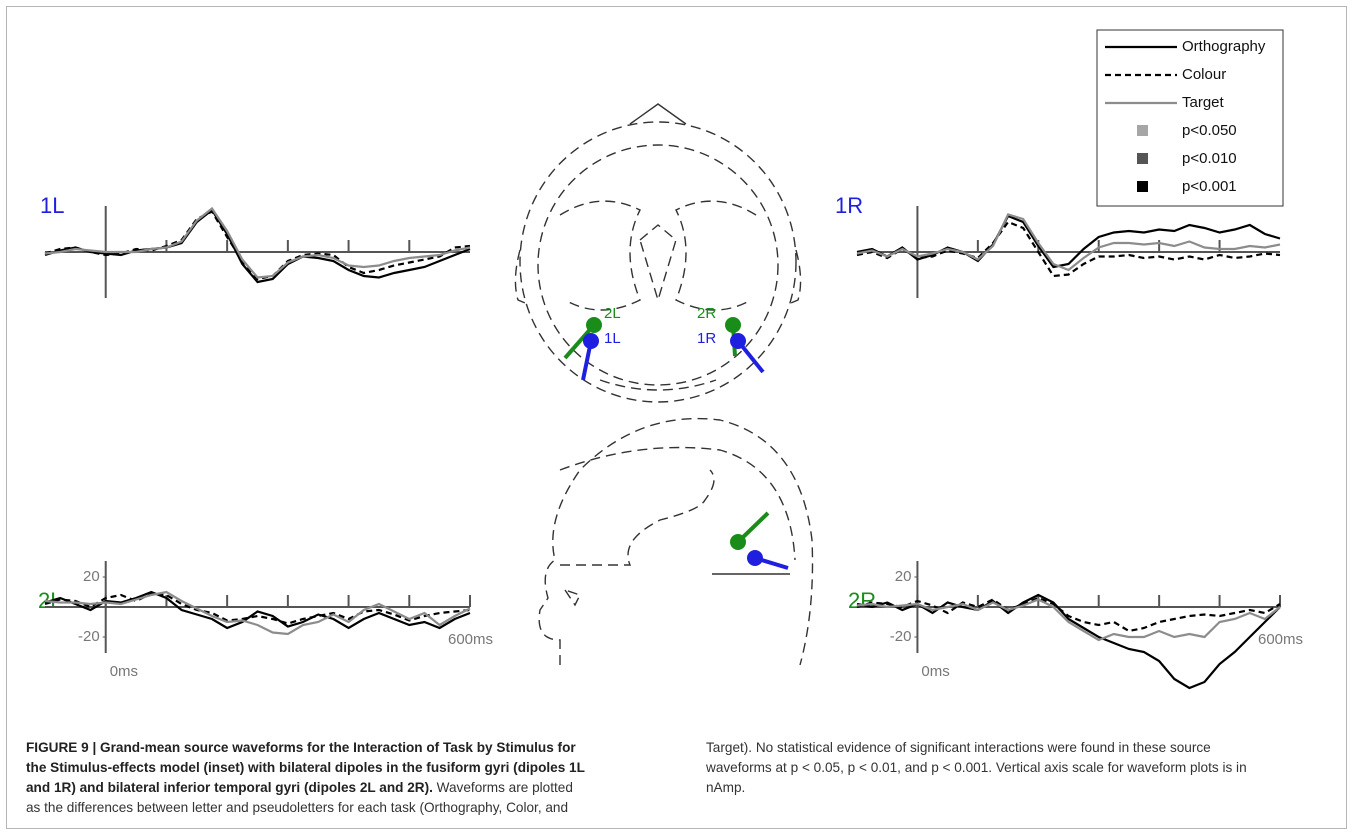 Image resolution: width=1355 pixels, height=837 pixels. I want to click on legend-label: p<0.001, so click(1209, 186).